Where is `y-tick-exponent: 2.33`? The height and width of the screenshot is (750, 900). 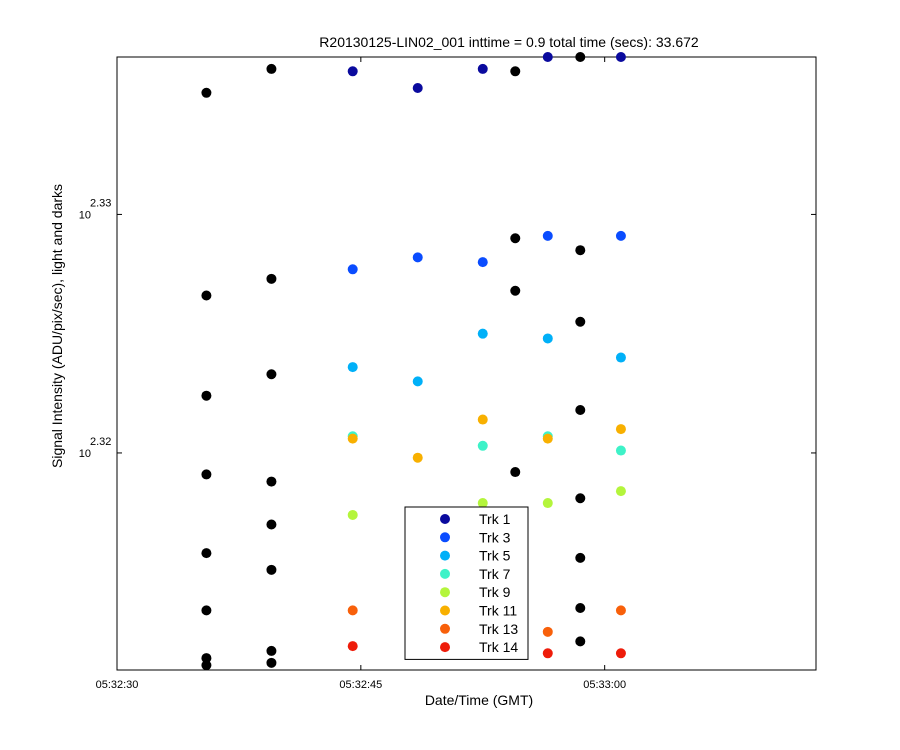 y-tick-exponent: 2.33 is located at coordinates (100, 203).